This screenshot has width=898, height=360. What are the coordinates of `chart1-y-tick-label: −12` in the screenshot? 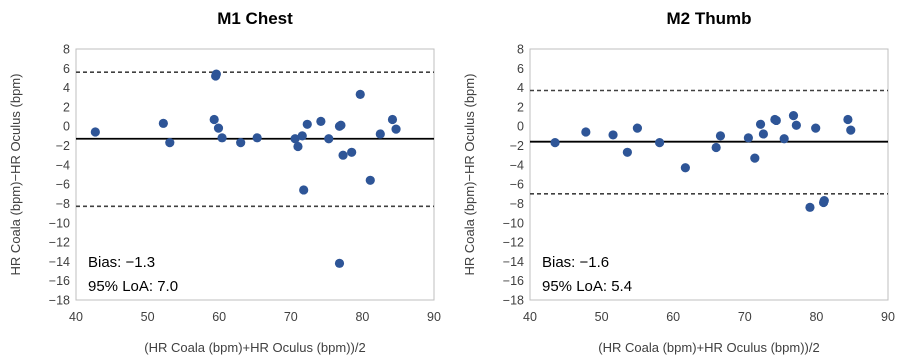 It's located at (59, 243).